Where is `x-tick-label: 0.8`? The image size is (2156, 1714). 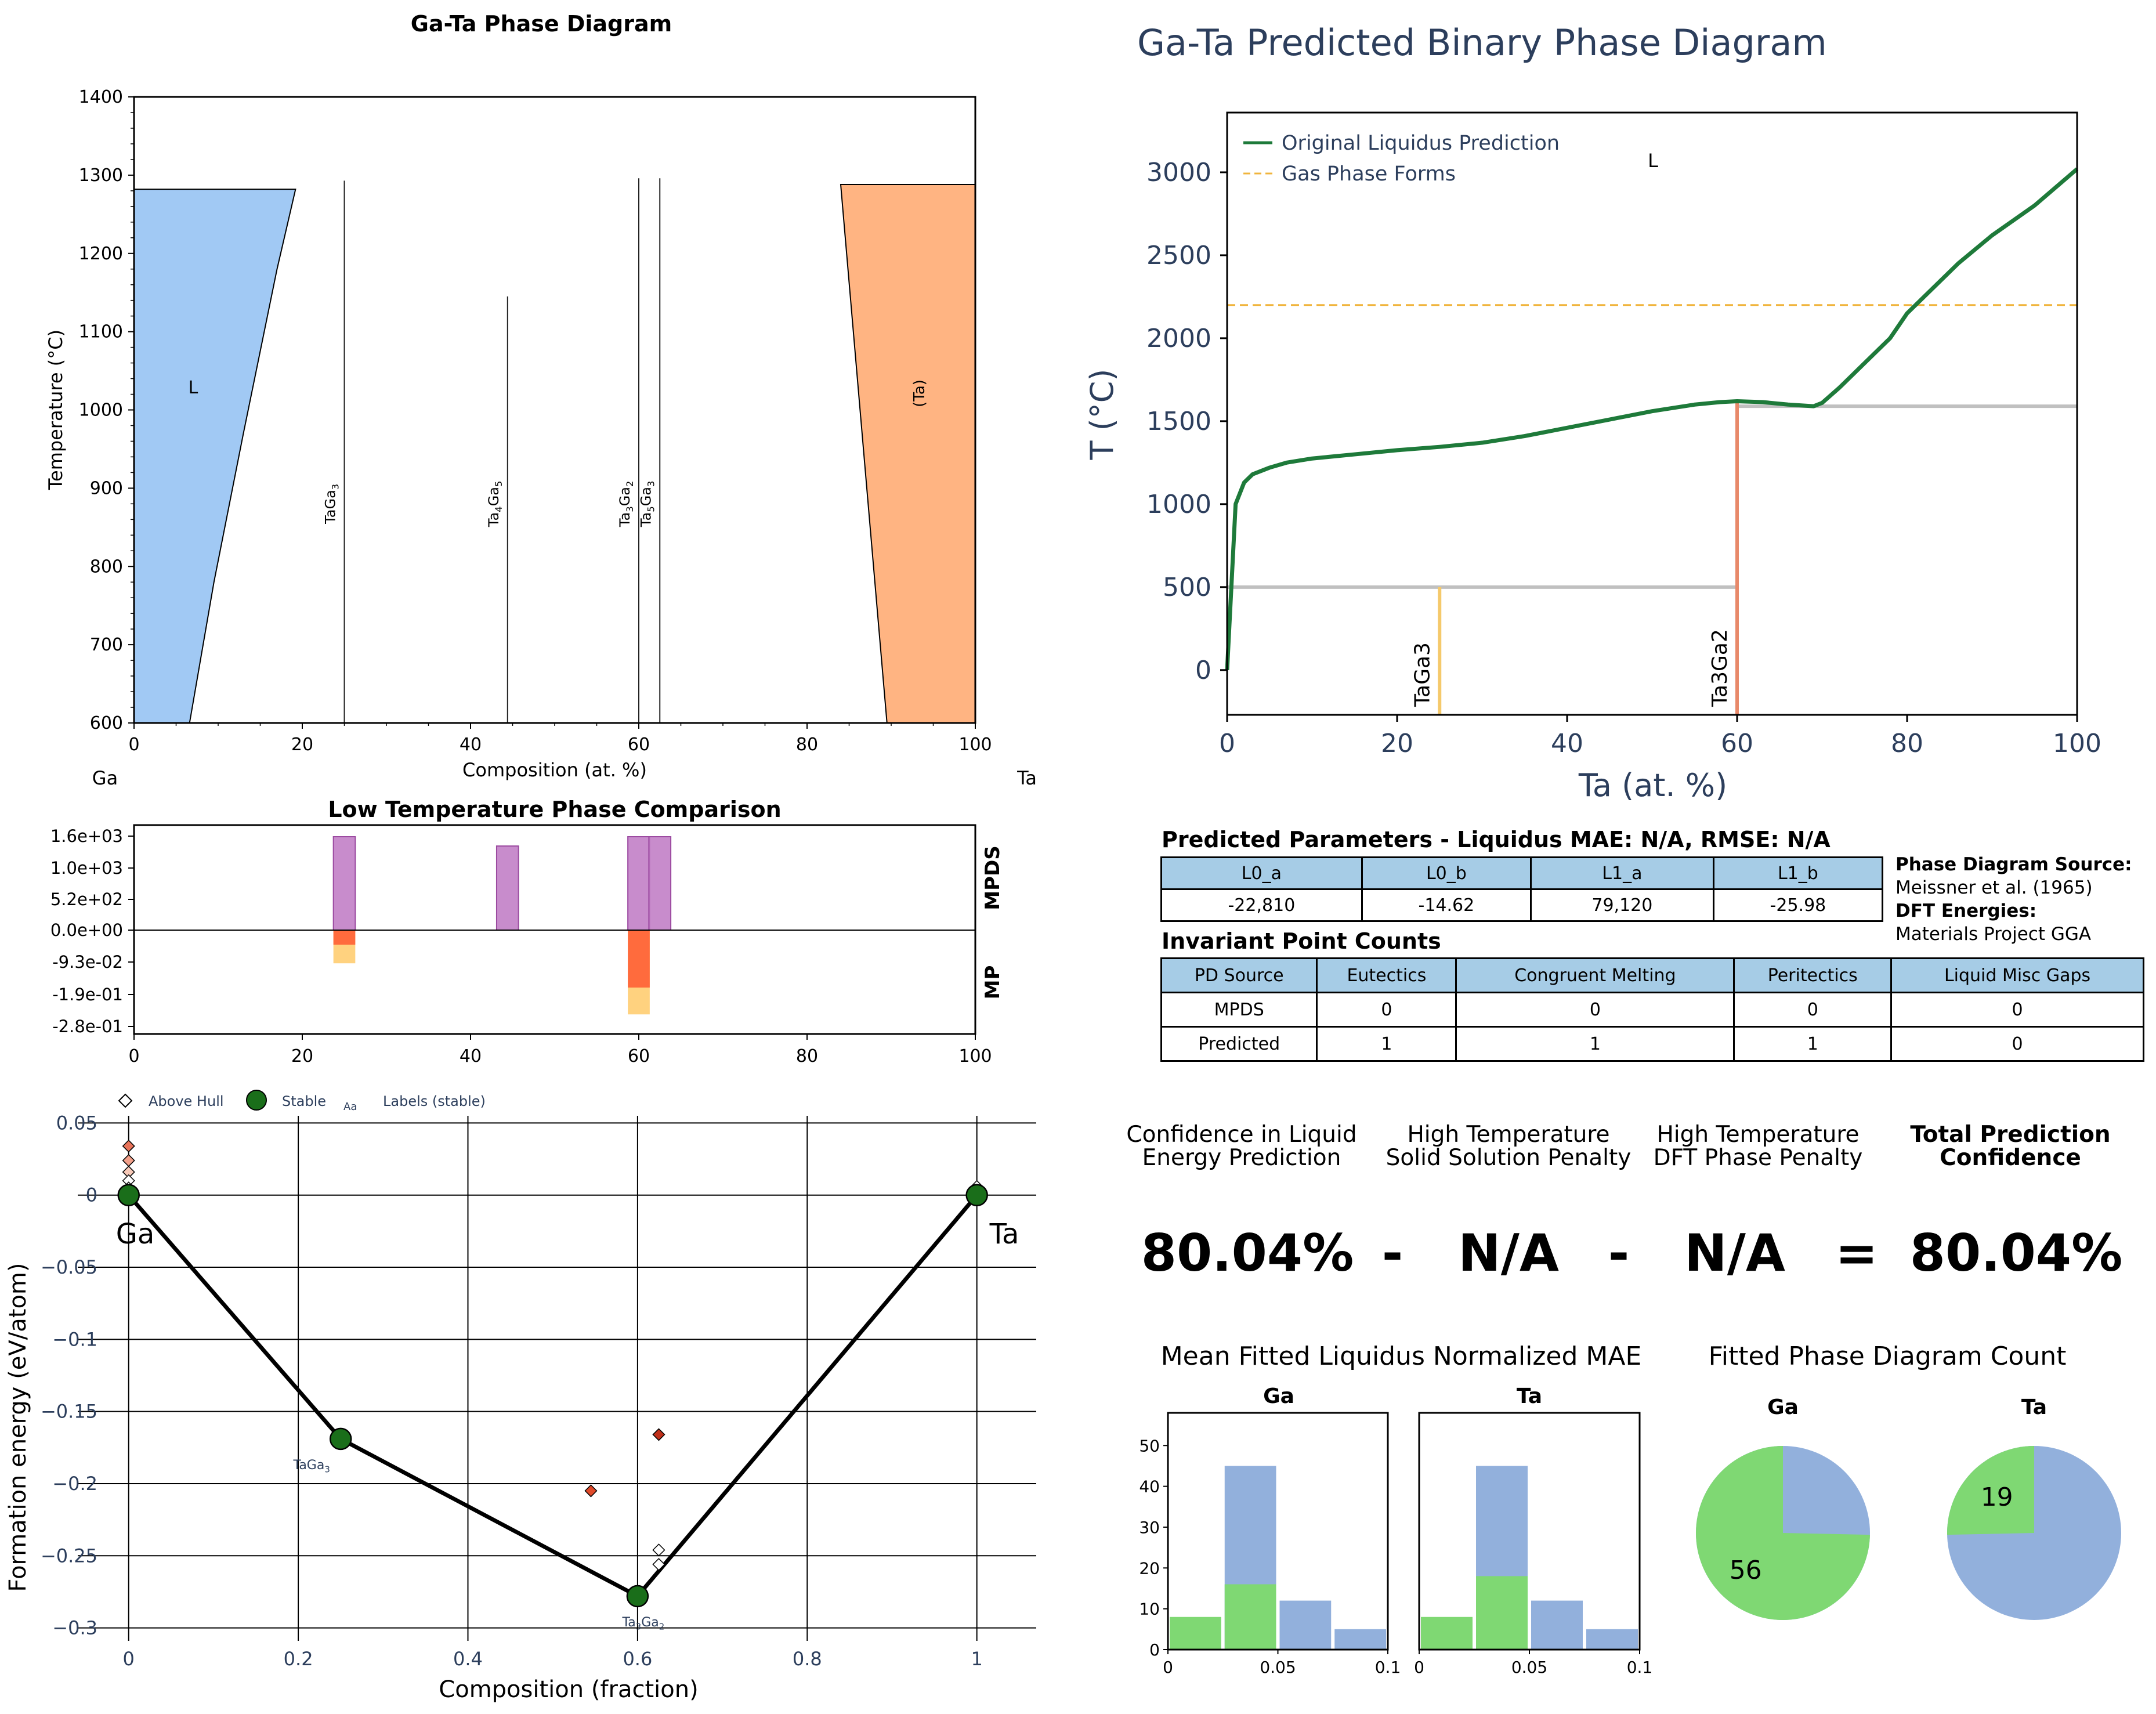 x-tick-label: 0.8 is located at coordinates (807, 1659).